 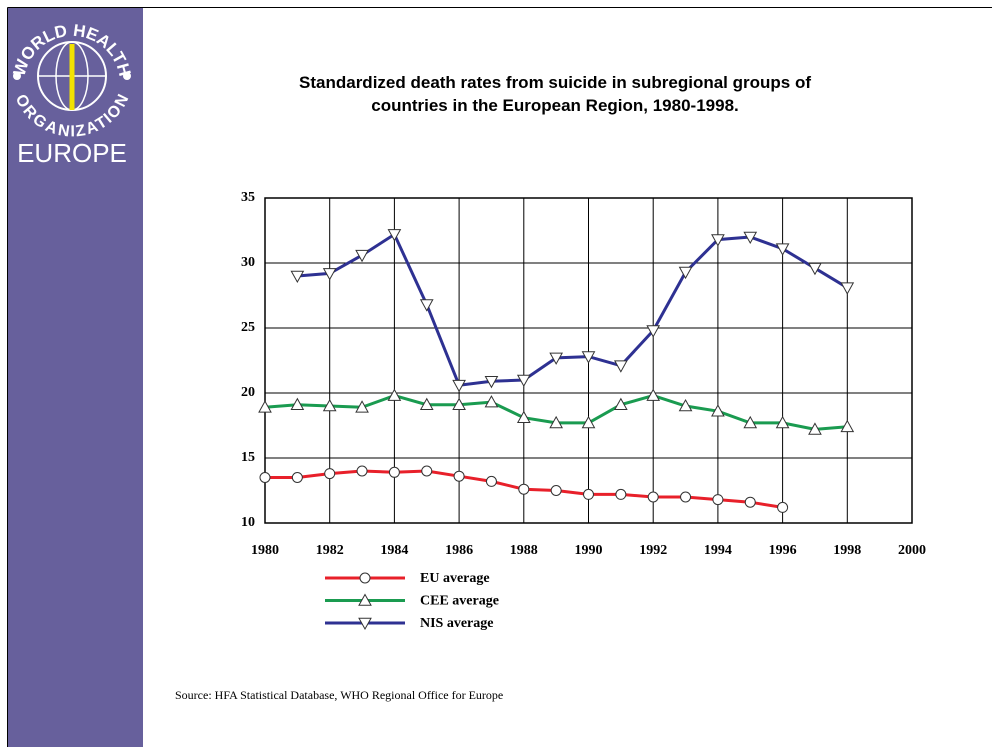 I want to click on x-tick-label: 1992, so click(x=653, y=550).